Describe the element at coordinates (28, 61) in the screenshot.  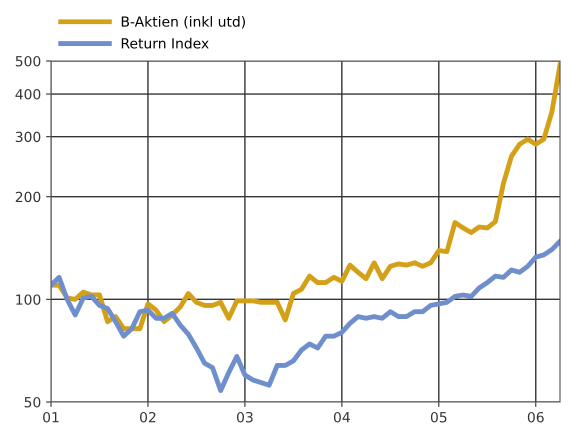
I see `y-tick-label: 500` at that location.